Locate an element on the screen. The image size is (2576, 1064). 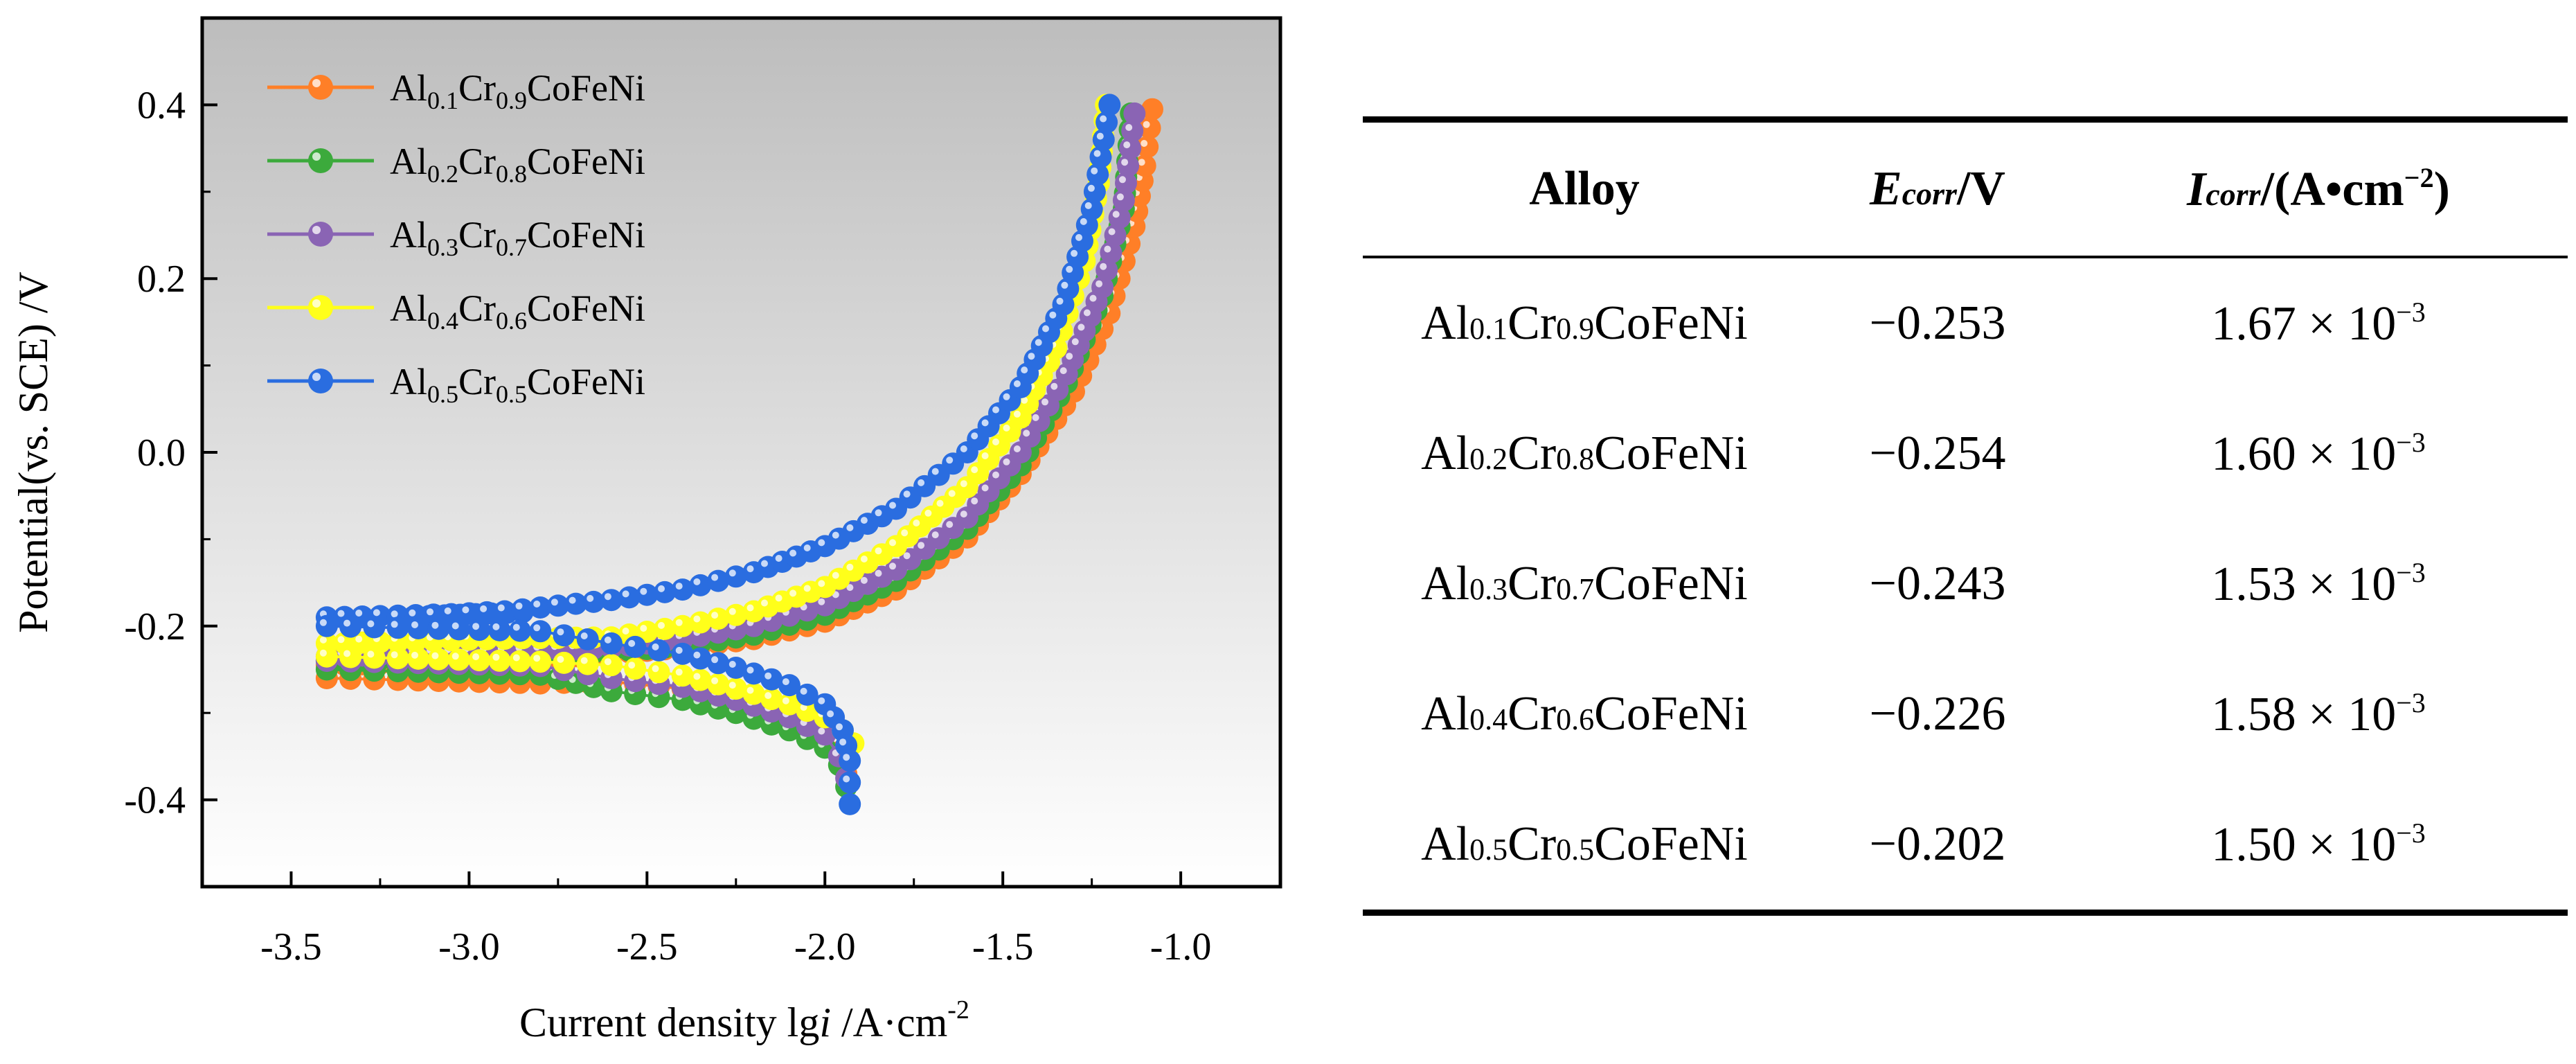
x-tick-label: -2.5 is located at coordinates (647, 946).